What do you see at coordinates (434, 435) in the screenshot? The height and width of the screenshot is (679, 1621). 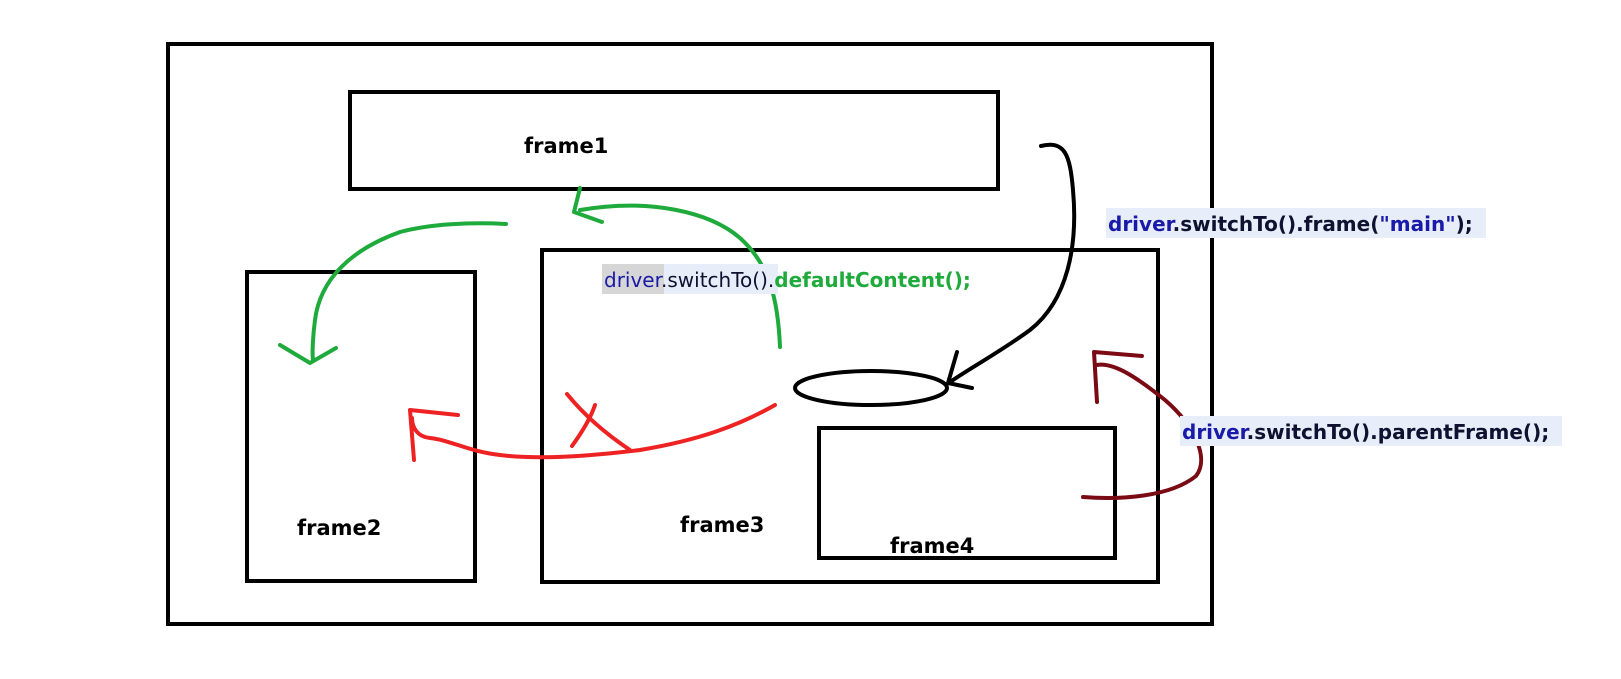 I see `red-arrowhead` at bounding box center [434, 435].